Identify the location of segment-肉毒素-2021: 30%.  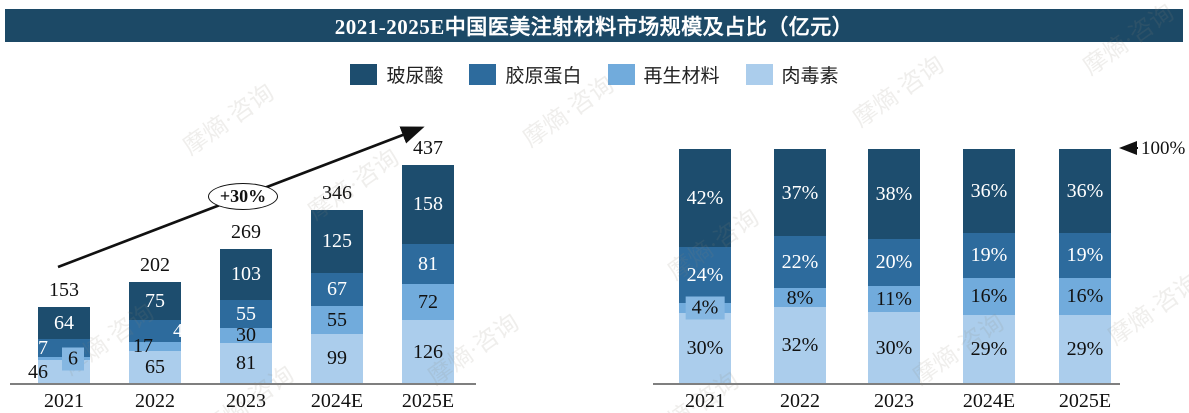
(705, 347).